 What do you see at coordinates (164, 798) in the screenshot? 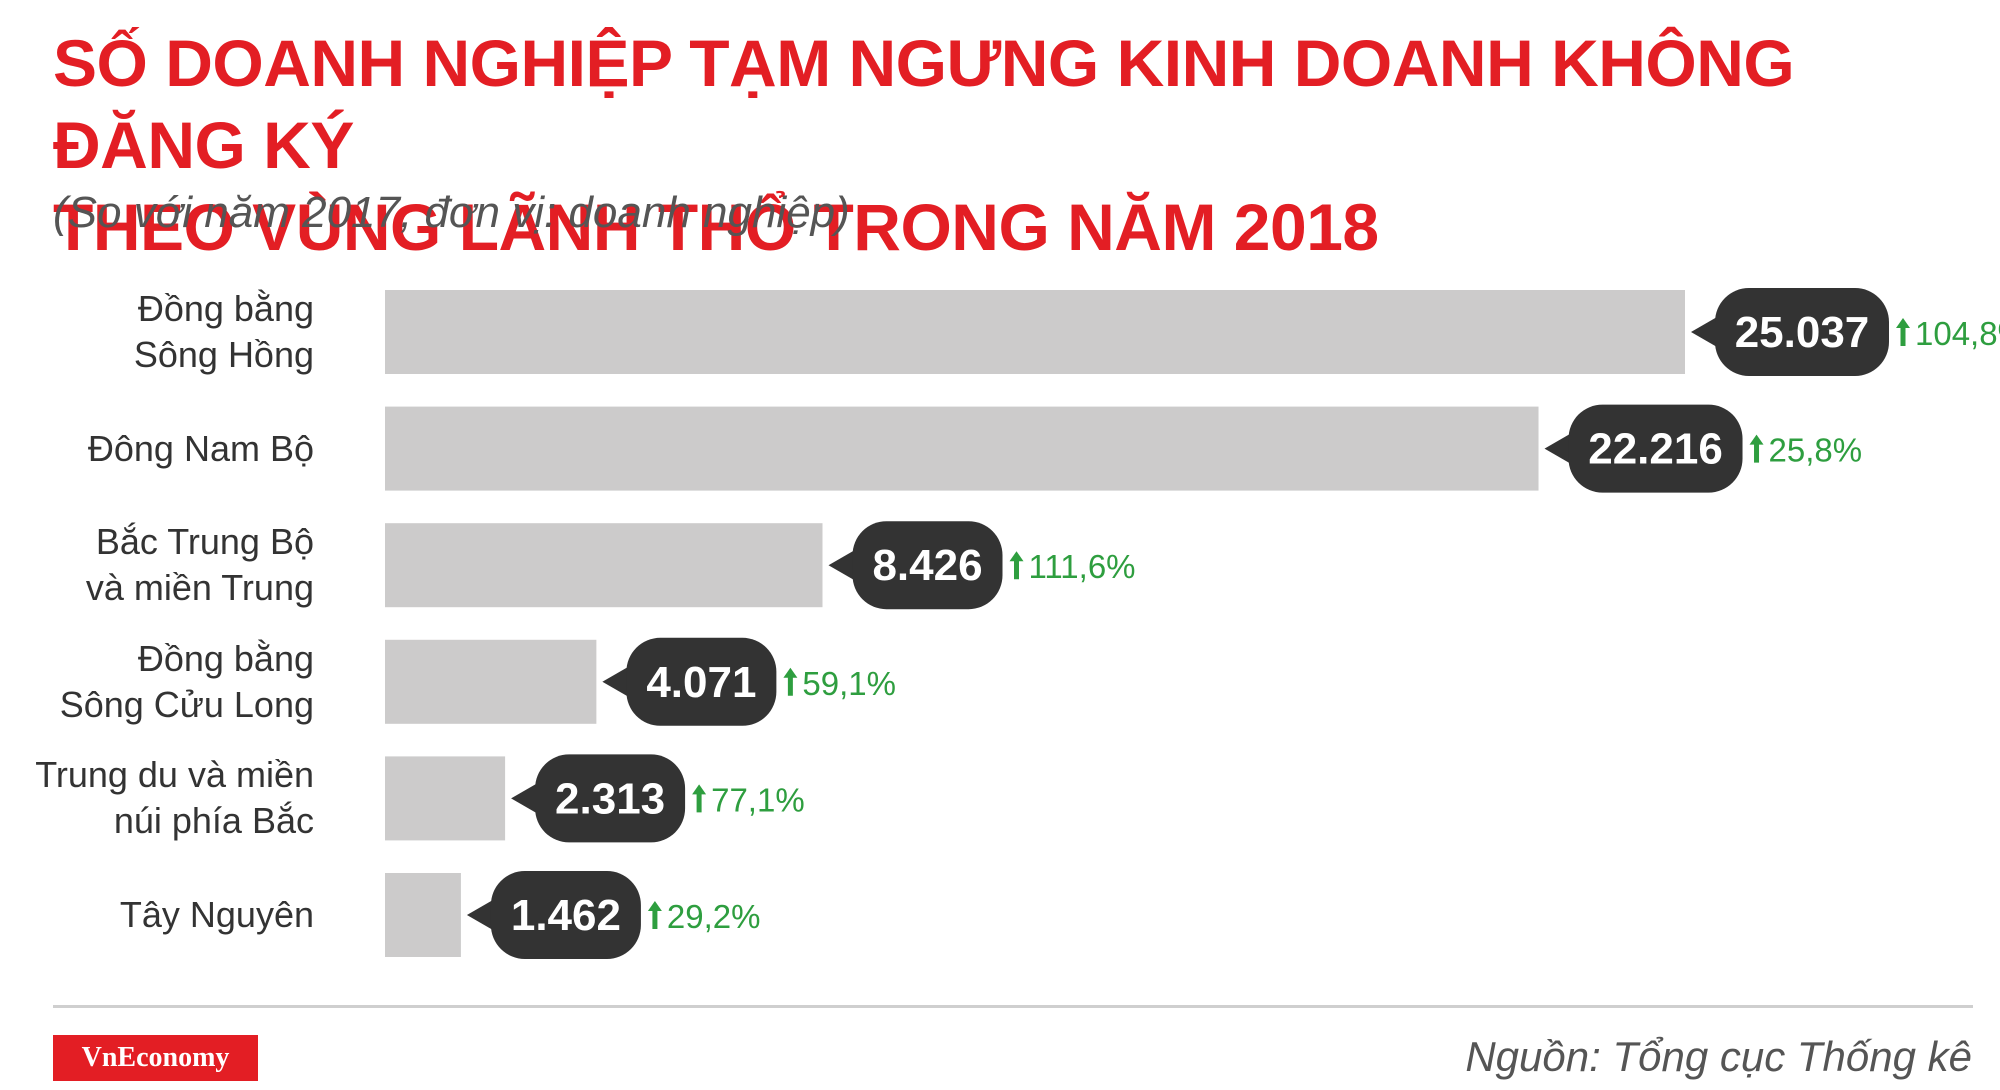
I see `category-label: Trung du và miền núi phía Bắc` at bounding box center [164, 798].